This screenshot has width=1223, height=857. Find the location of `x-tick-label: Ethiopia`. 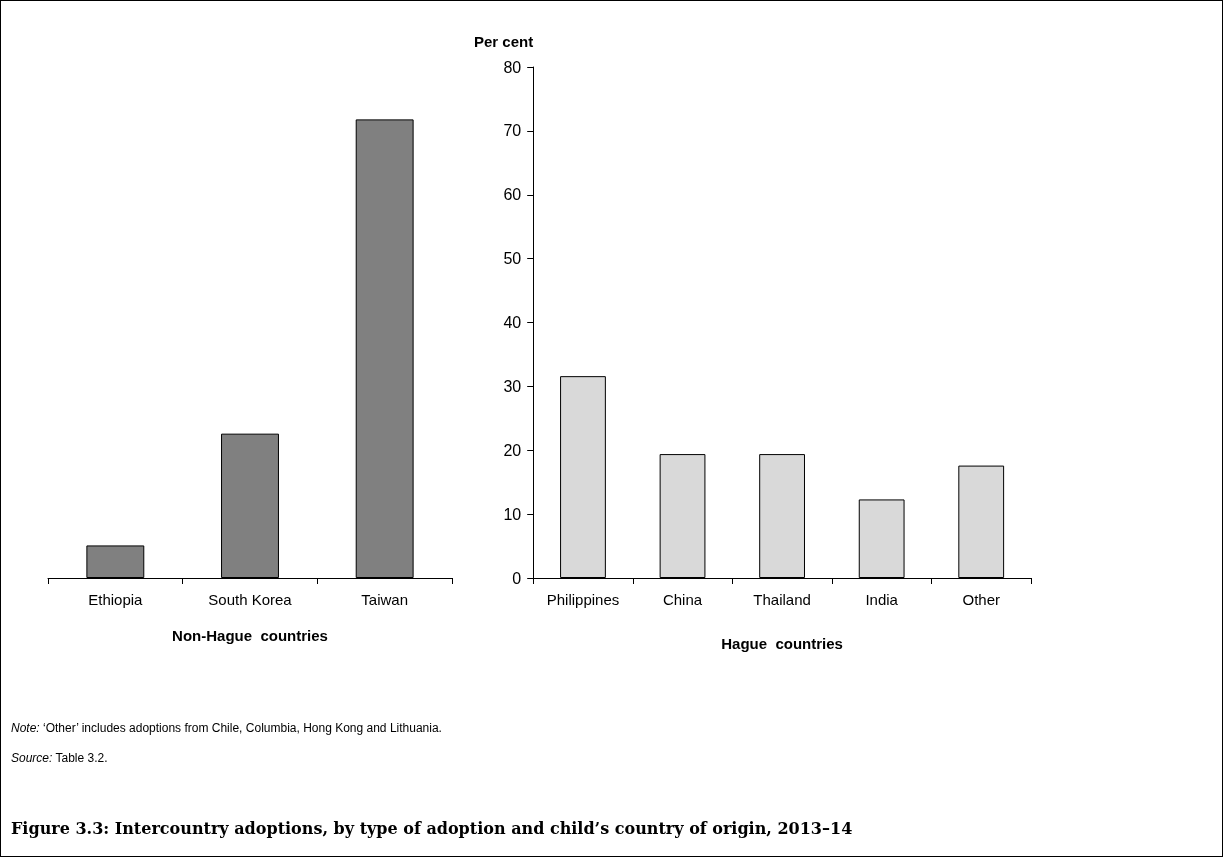

x-tick-label: Ethiopia is located at coordinates (116, 599).